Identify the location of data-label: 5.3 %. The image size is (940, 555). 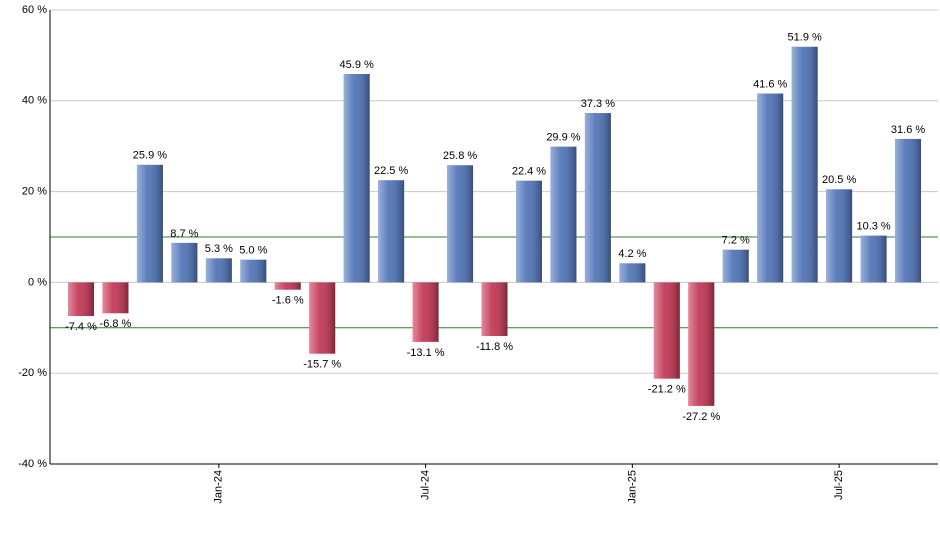
(219, 249).